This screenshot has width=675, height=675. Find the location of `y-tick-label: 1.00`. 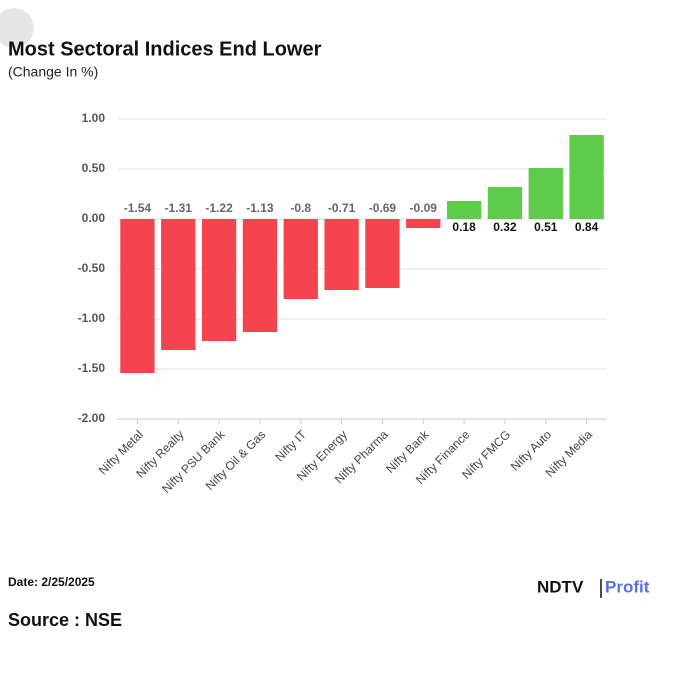

y-tick-label: 1.00 is located at coordinates (94, 118).